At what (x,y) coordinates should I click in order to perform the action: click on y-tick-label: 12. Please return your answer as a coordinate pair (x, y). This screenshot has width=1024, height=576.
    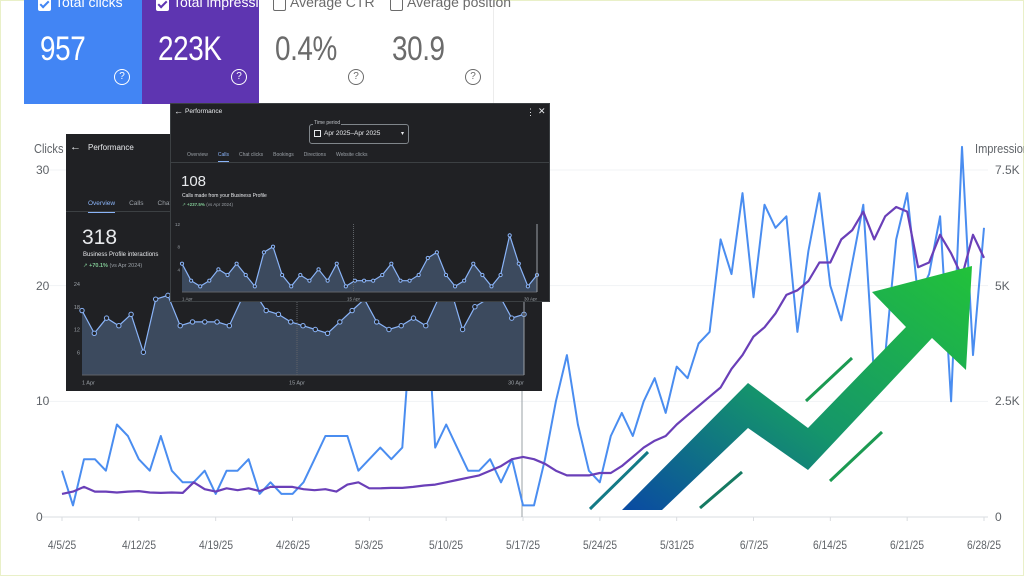
    Looking at the image, I should click on (178, 224).